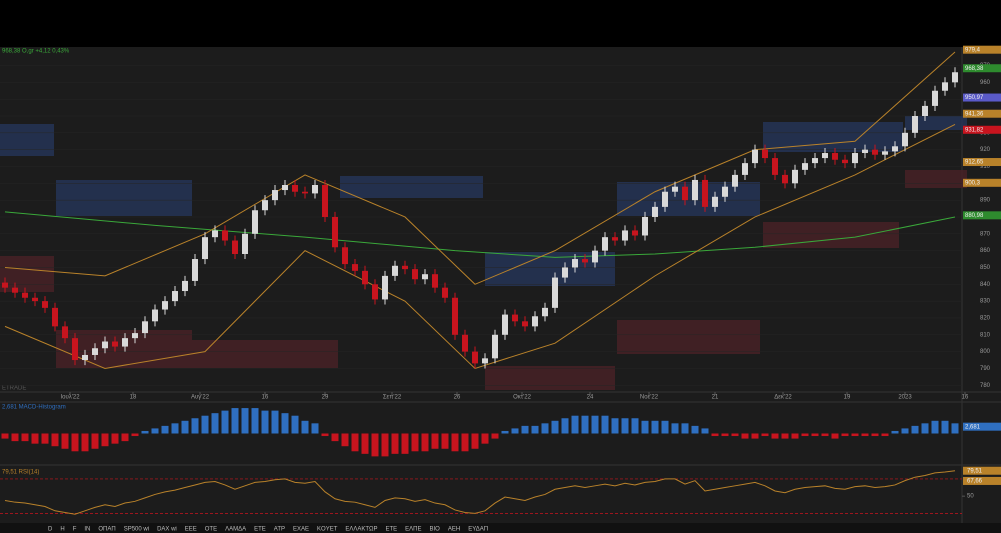 The height and width of the screenshot is (533, 1001). What do you see at coordinates (522, 398) in the screenshot?
I see `x-tick-label: Οκτ'22` at bounding box center [522, 398].